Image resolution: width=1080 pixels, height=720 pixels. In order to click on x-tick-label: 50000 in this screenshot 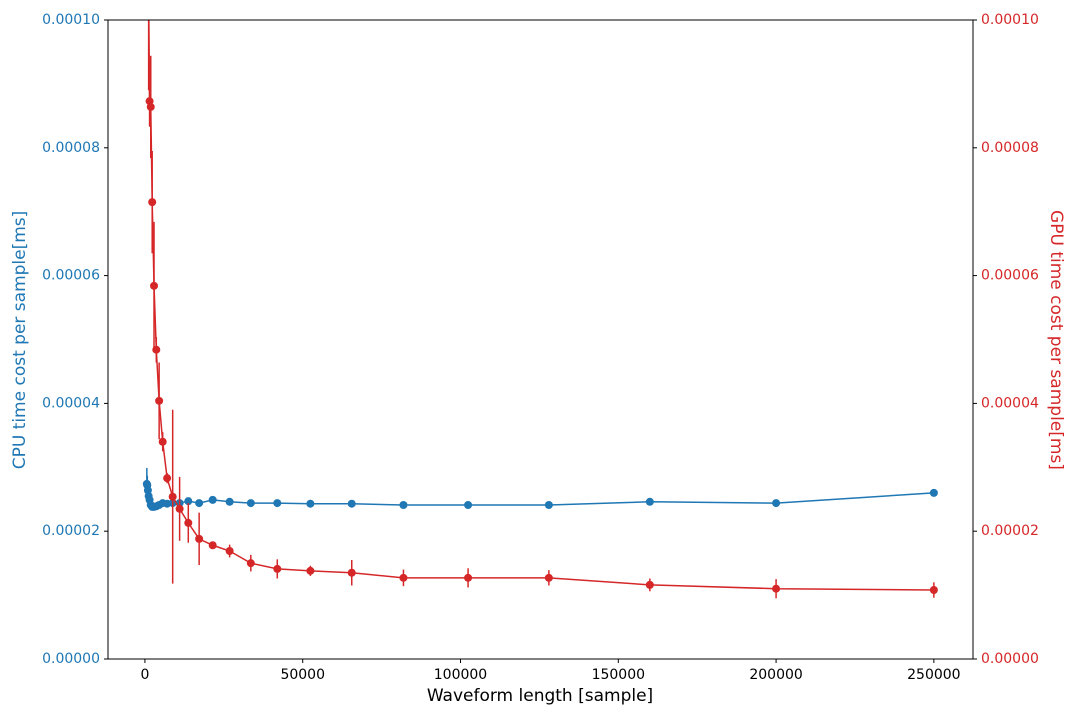, I will do `click(302, 675)`.